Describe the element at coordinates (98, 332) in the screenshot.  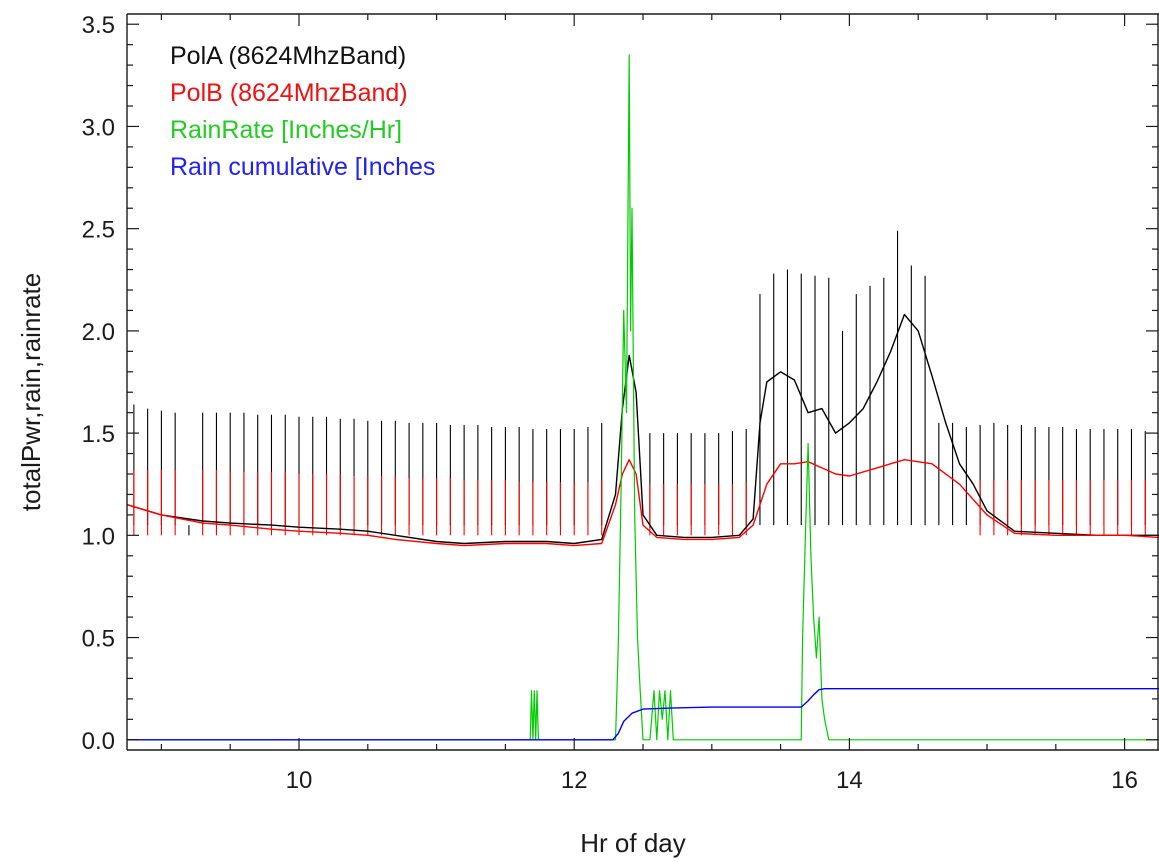
I see `y-tick-label: 2.0` at that location.